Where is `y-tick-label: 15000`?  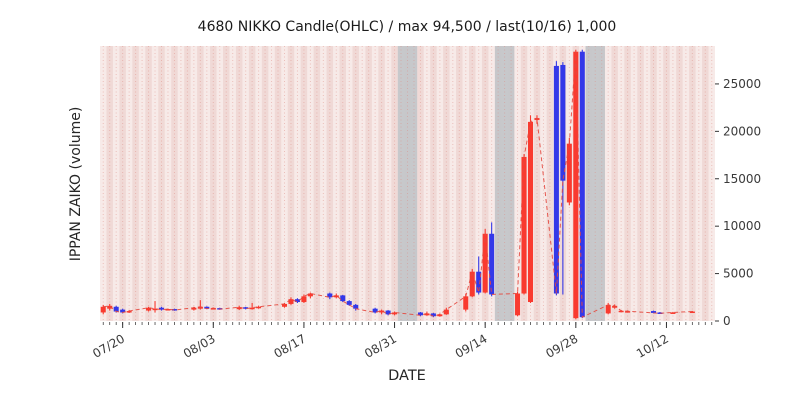
y-tick-label: 15000 is located at coordinates (742, 179).